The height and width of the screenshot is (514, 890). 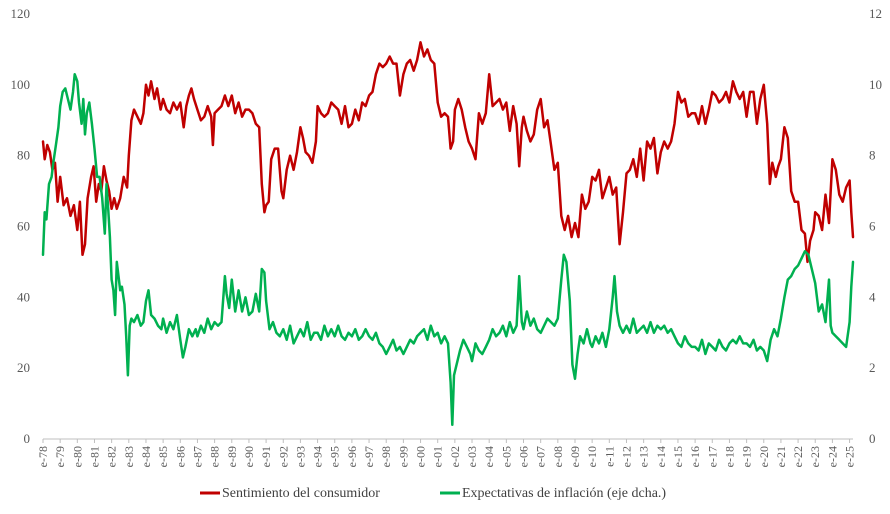 What do you see at coordinates (21, 84) in the screenshot?
I see `y-left-tick-label: 100` at bounding box center [21, 84].